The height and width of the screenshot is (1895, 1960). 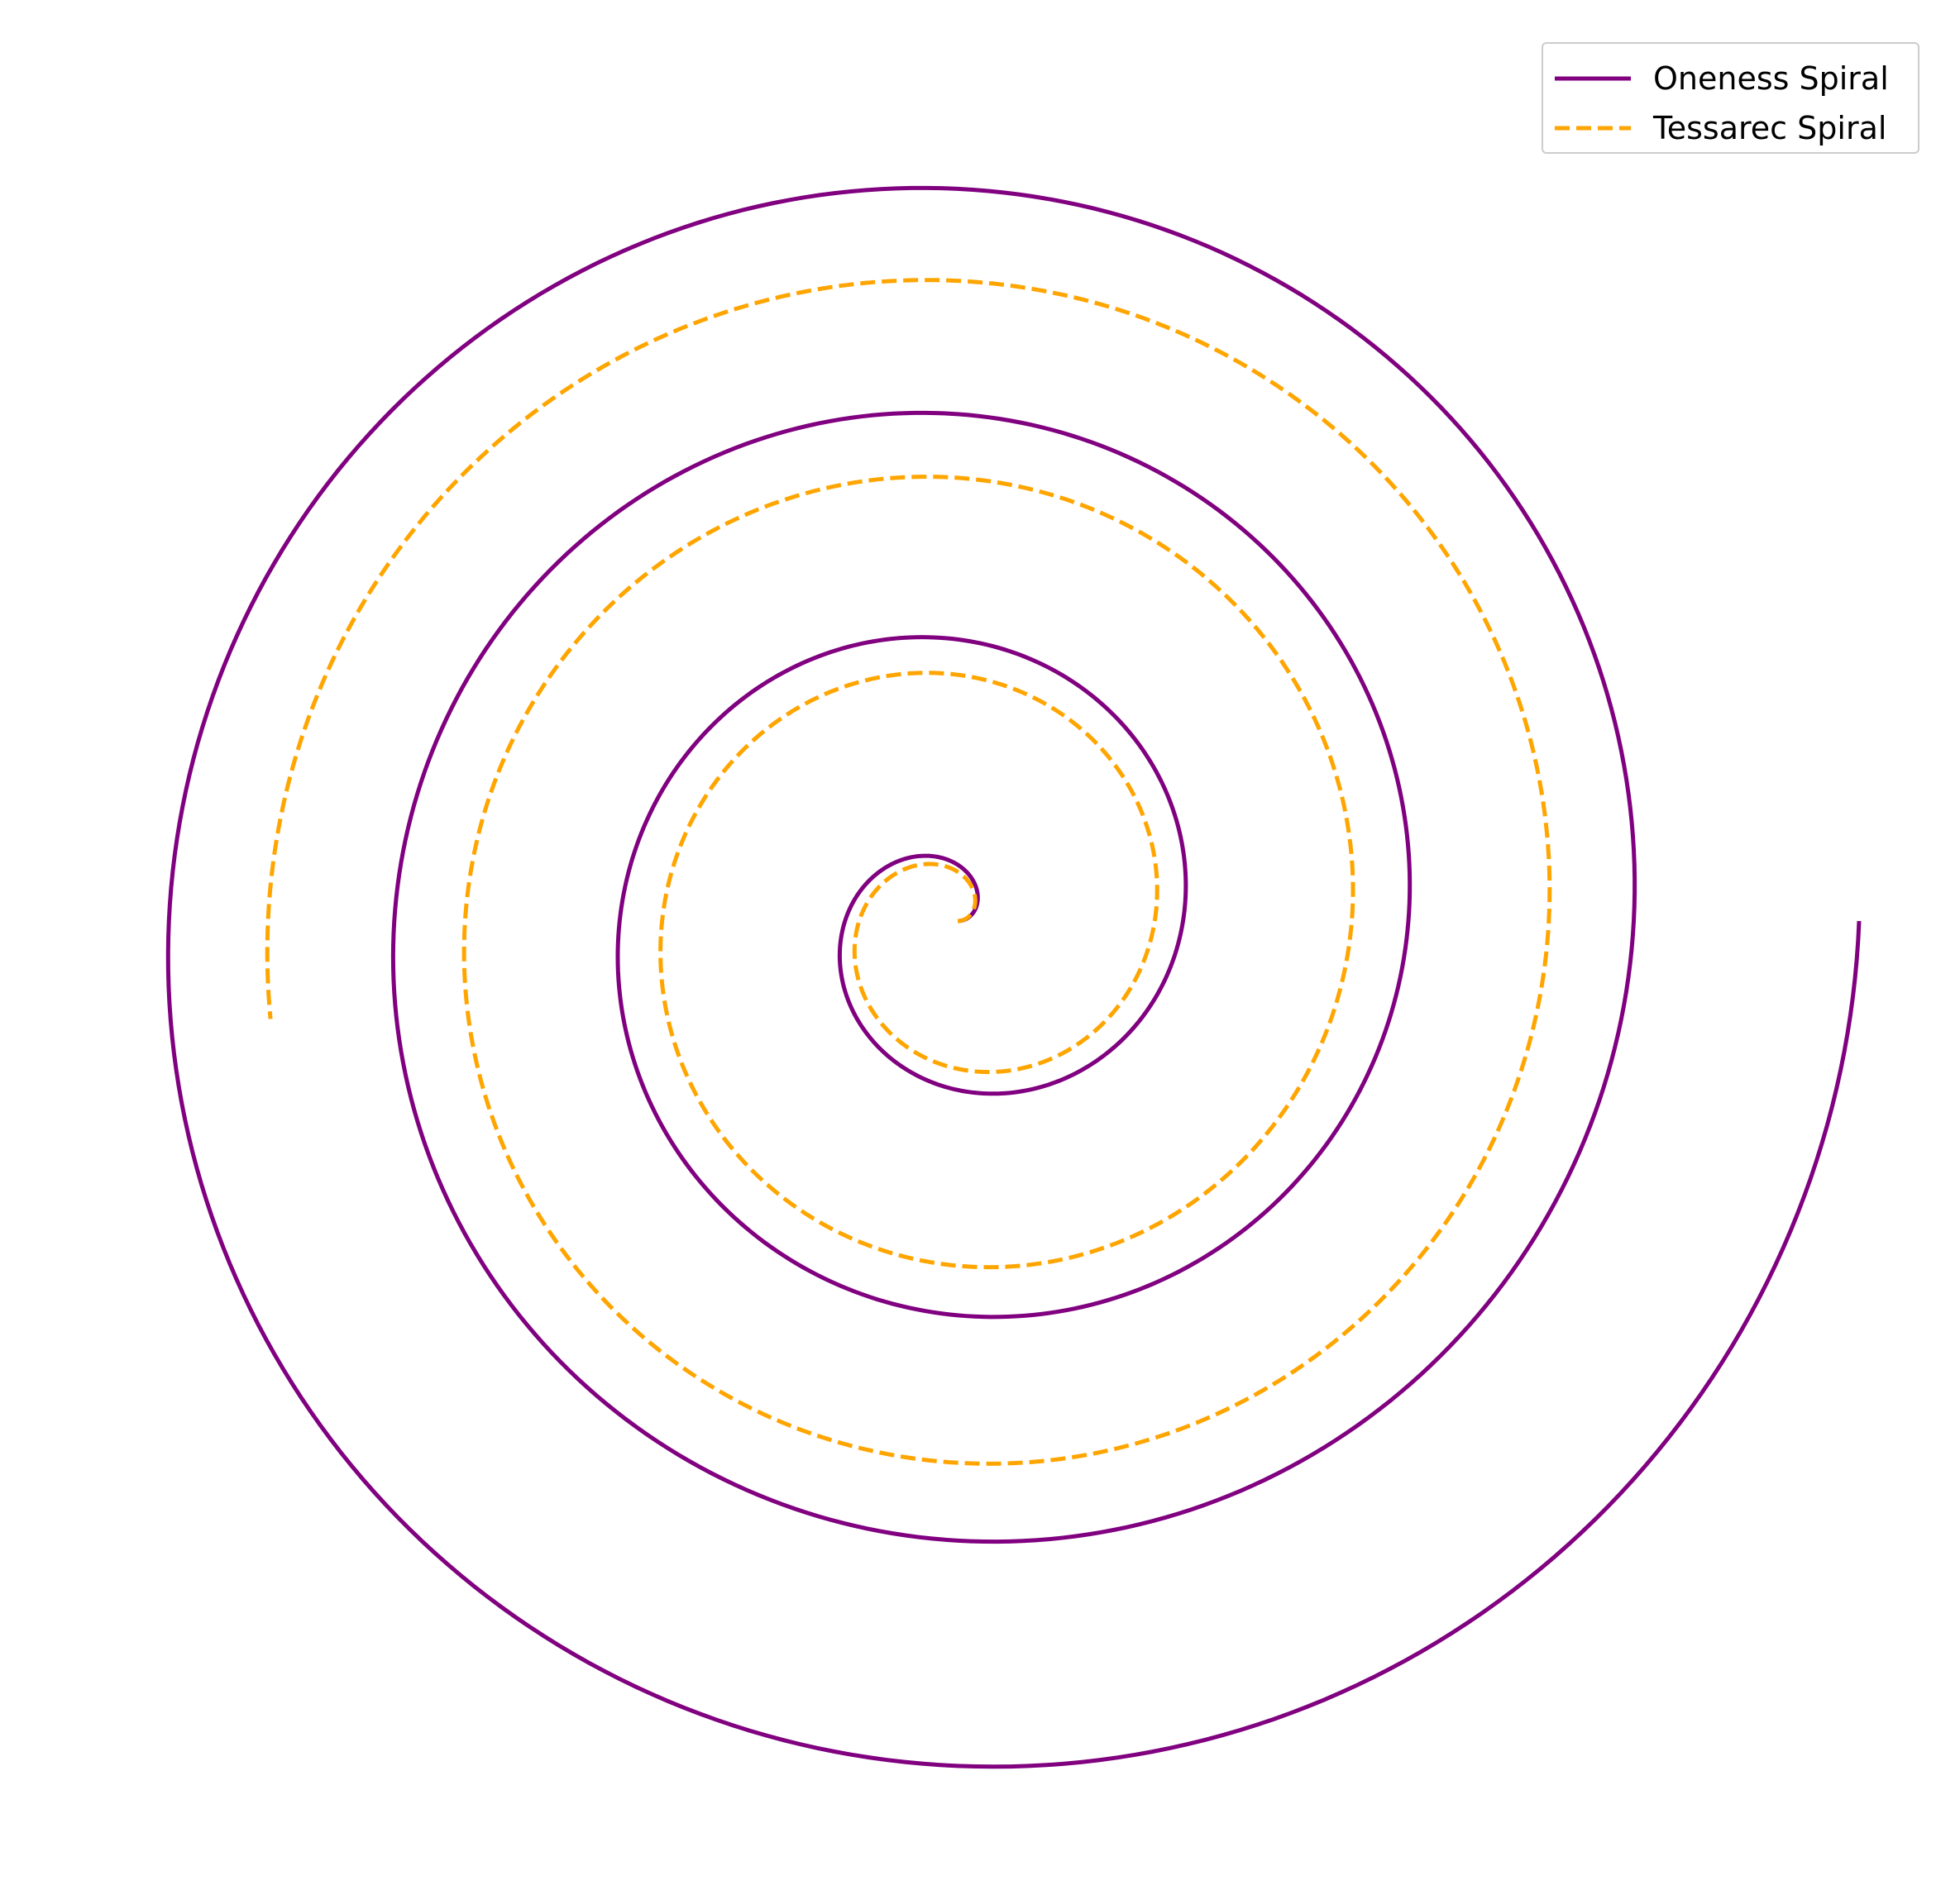 What do you see at coordinates (1771, 78) in the screenshot?
I see `legend-label-oneness: Oneness Spiral` at bounding box center [1771, 78].